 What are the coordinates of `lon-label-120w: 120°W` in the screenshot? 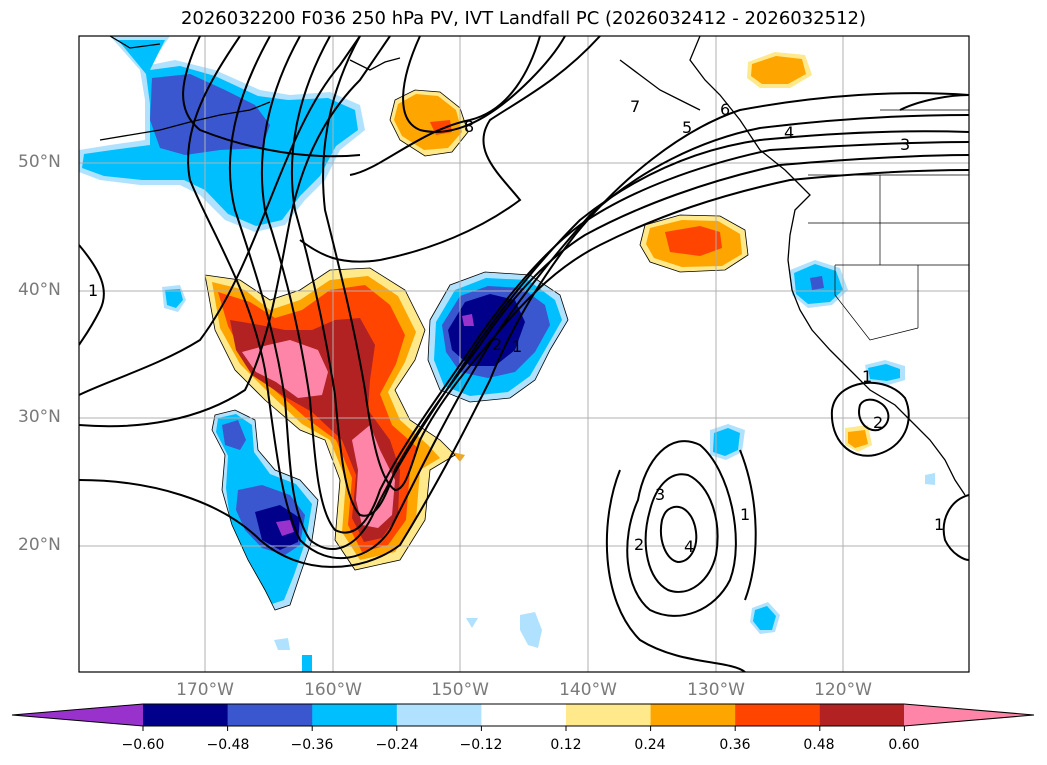 It's located at (843, 690).